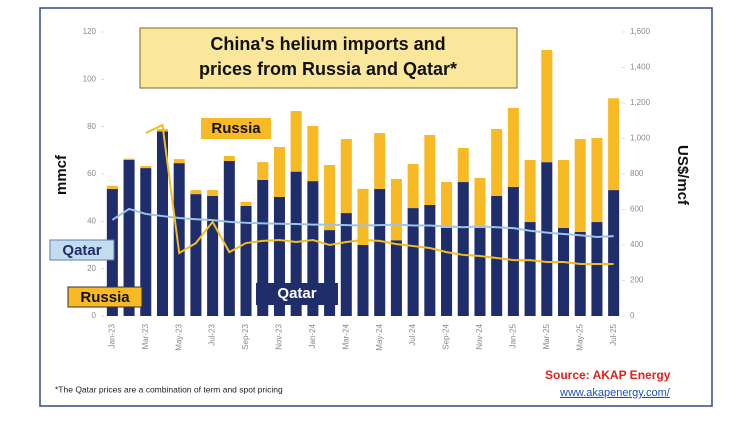 The image size is (747, 425). What do you see at coordinates (479, 336) in the screenshot?
I see `x-tick-label: Nov-24` at bounding box center [479, 336].